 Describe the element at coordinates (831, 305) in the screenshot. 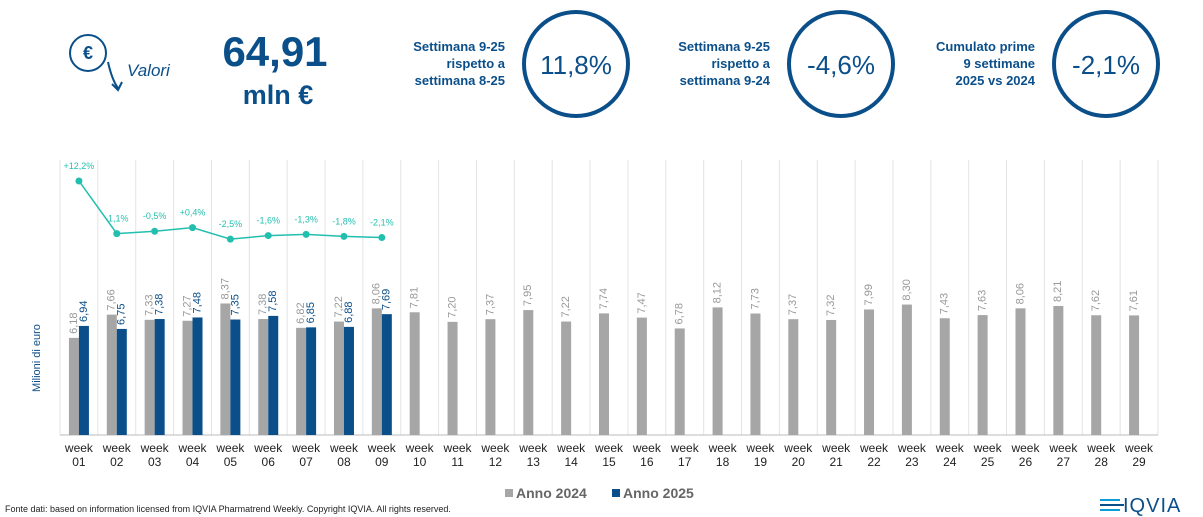

I see `value-label: 7,32` at that location.